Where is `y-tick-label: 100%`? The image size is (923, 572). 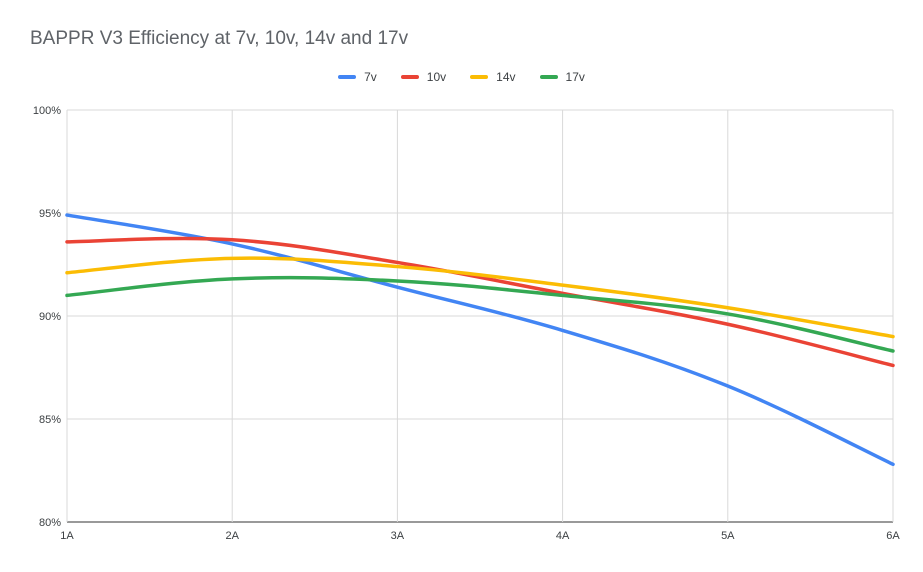
y-tick-label: 100% is located at coordinates (47, 111).